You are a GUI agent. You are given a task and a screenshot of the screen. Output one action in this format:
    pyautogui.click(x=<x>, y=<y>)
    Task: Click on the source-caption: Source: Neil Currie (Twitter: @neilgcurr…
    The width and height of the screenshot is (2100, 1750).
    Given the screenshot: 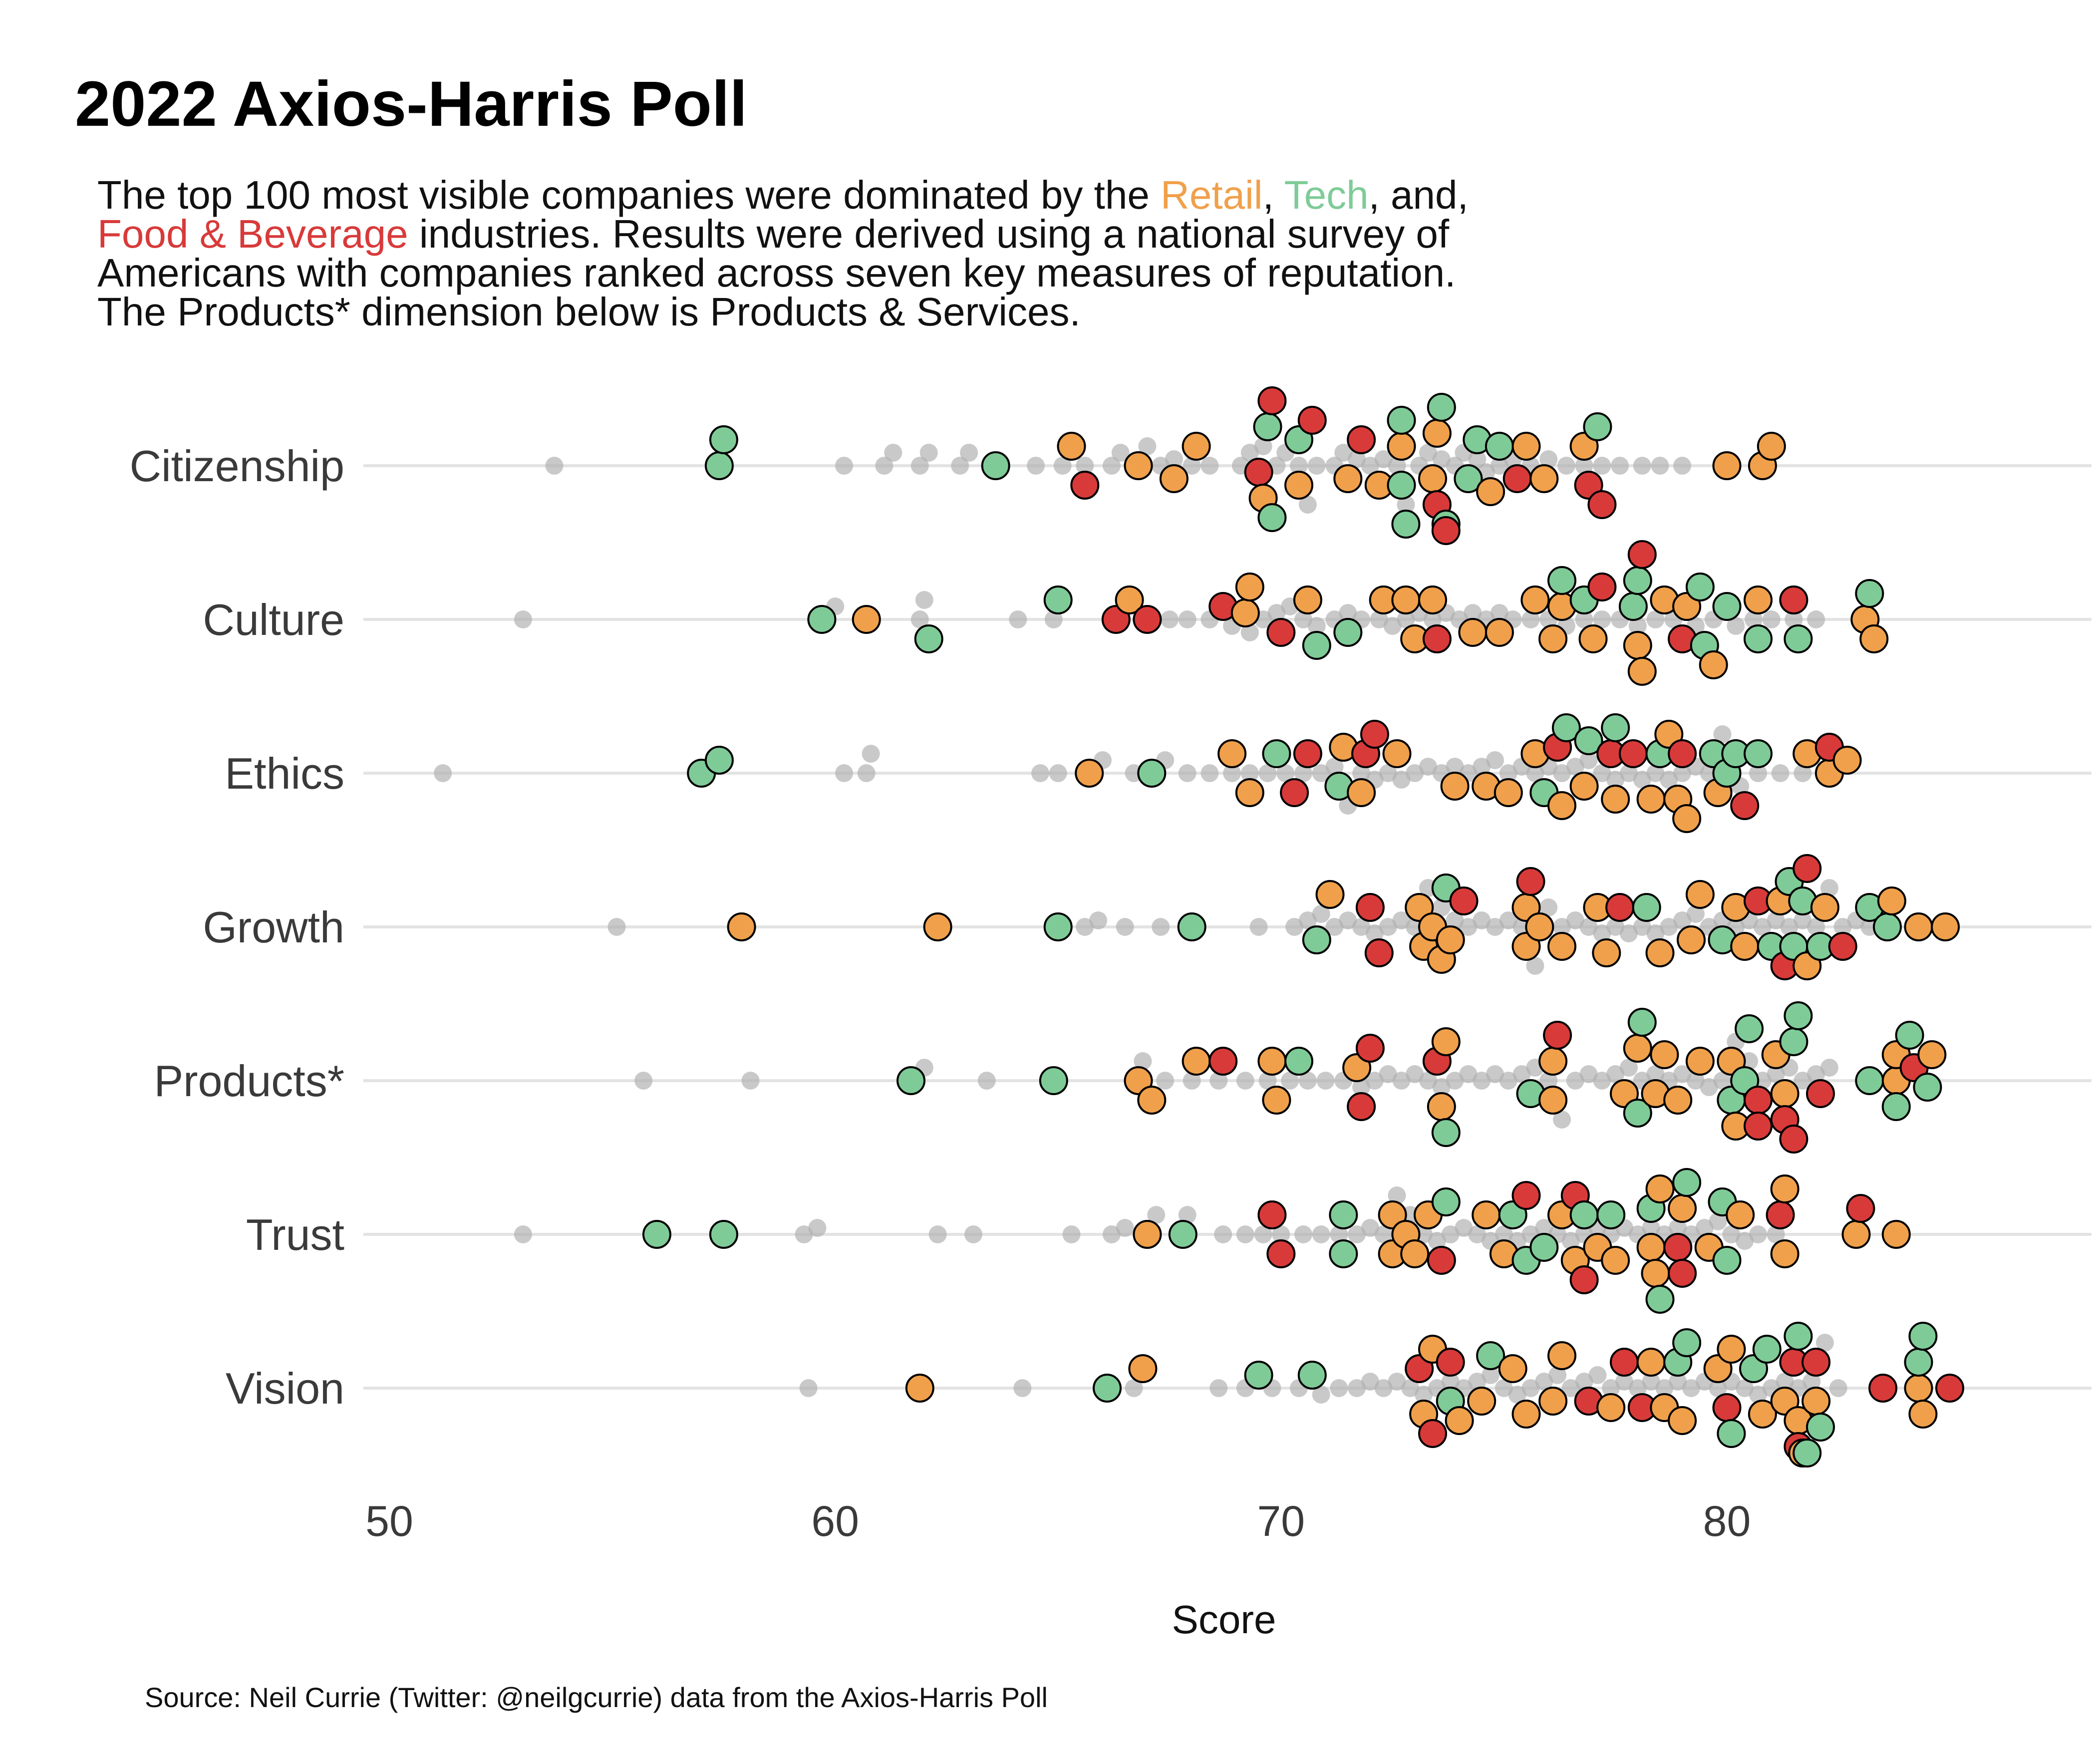 What is the action you would take?
    pyautogui.click(x=597, y=1698)
    